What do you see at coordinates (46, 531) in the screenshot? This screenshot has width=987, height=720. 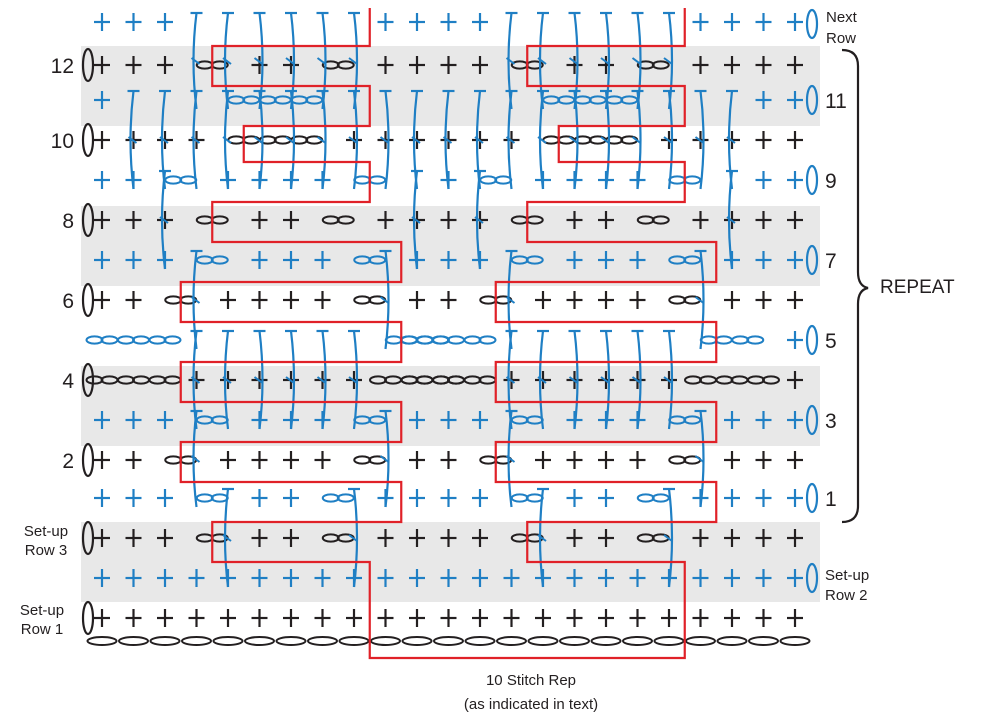 I see `set-up-row-3-label-1: Set-up` at bounding box center [46, 531].